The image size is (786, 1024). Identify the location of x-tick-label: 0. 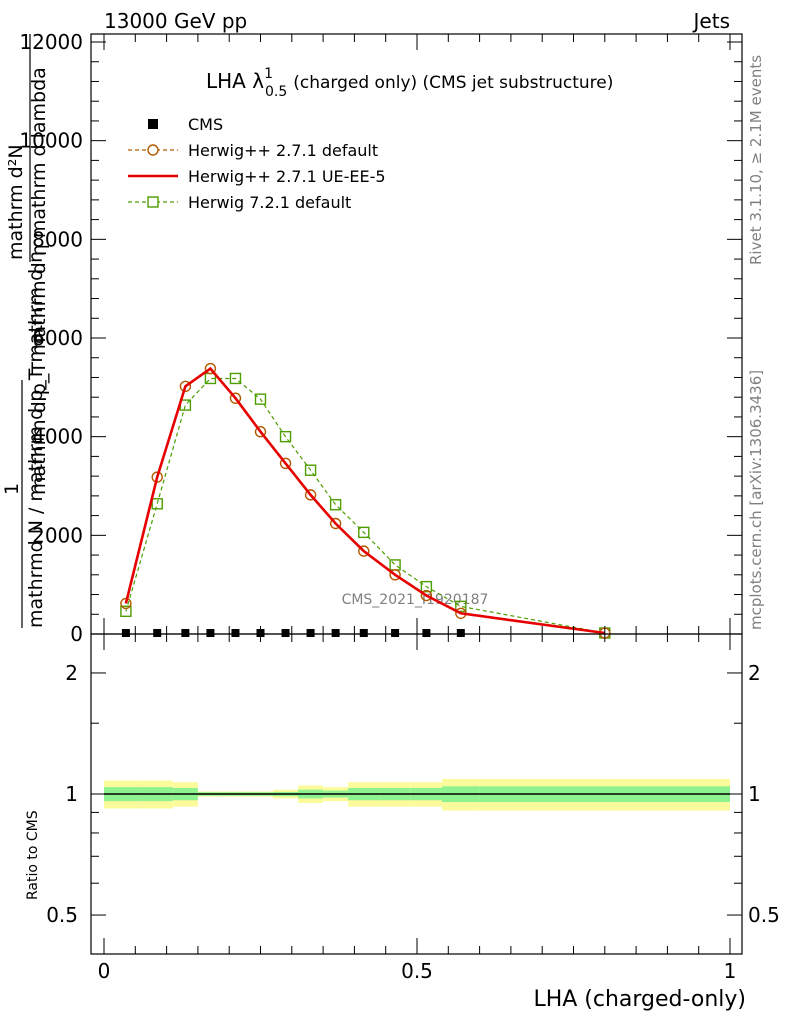
(104, 971).